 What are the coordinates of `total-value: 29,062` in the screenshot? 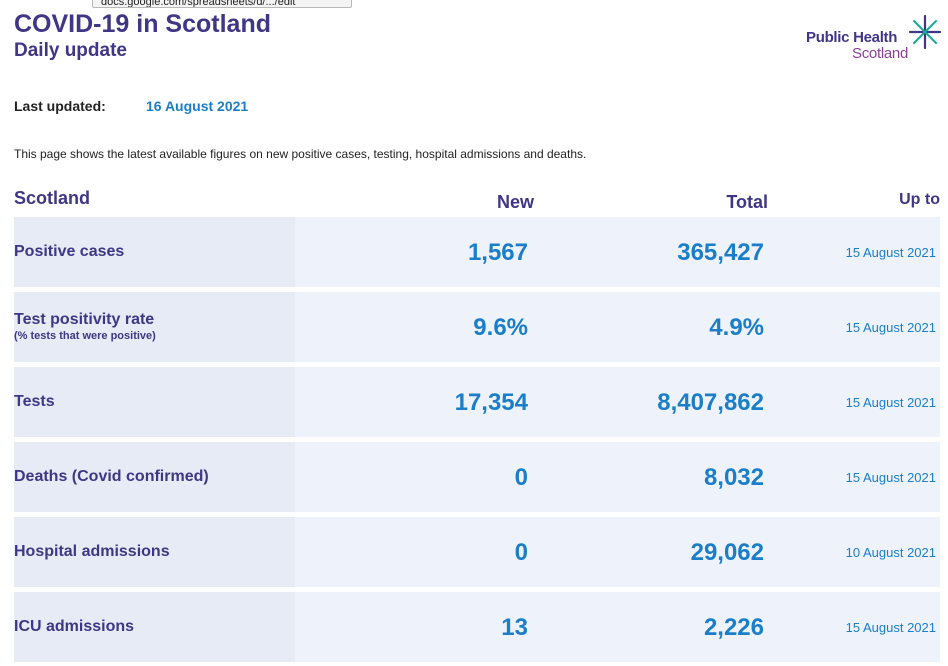 It's located at (727, 552).